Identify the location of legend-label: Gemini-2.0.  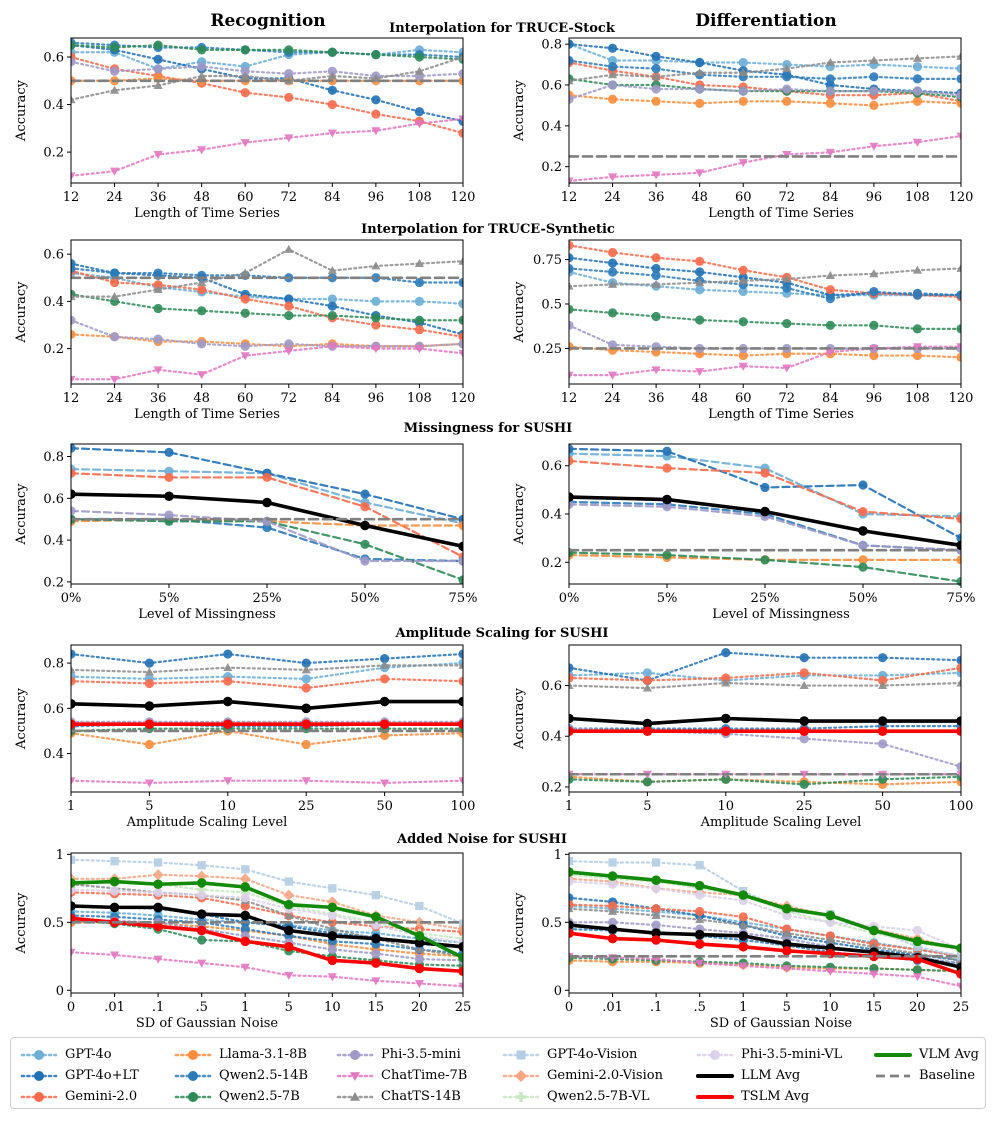
(101, 1096).